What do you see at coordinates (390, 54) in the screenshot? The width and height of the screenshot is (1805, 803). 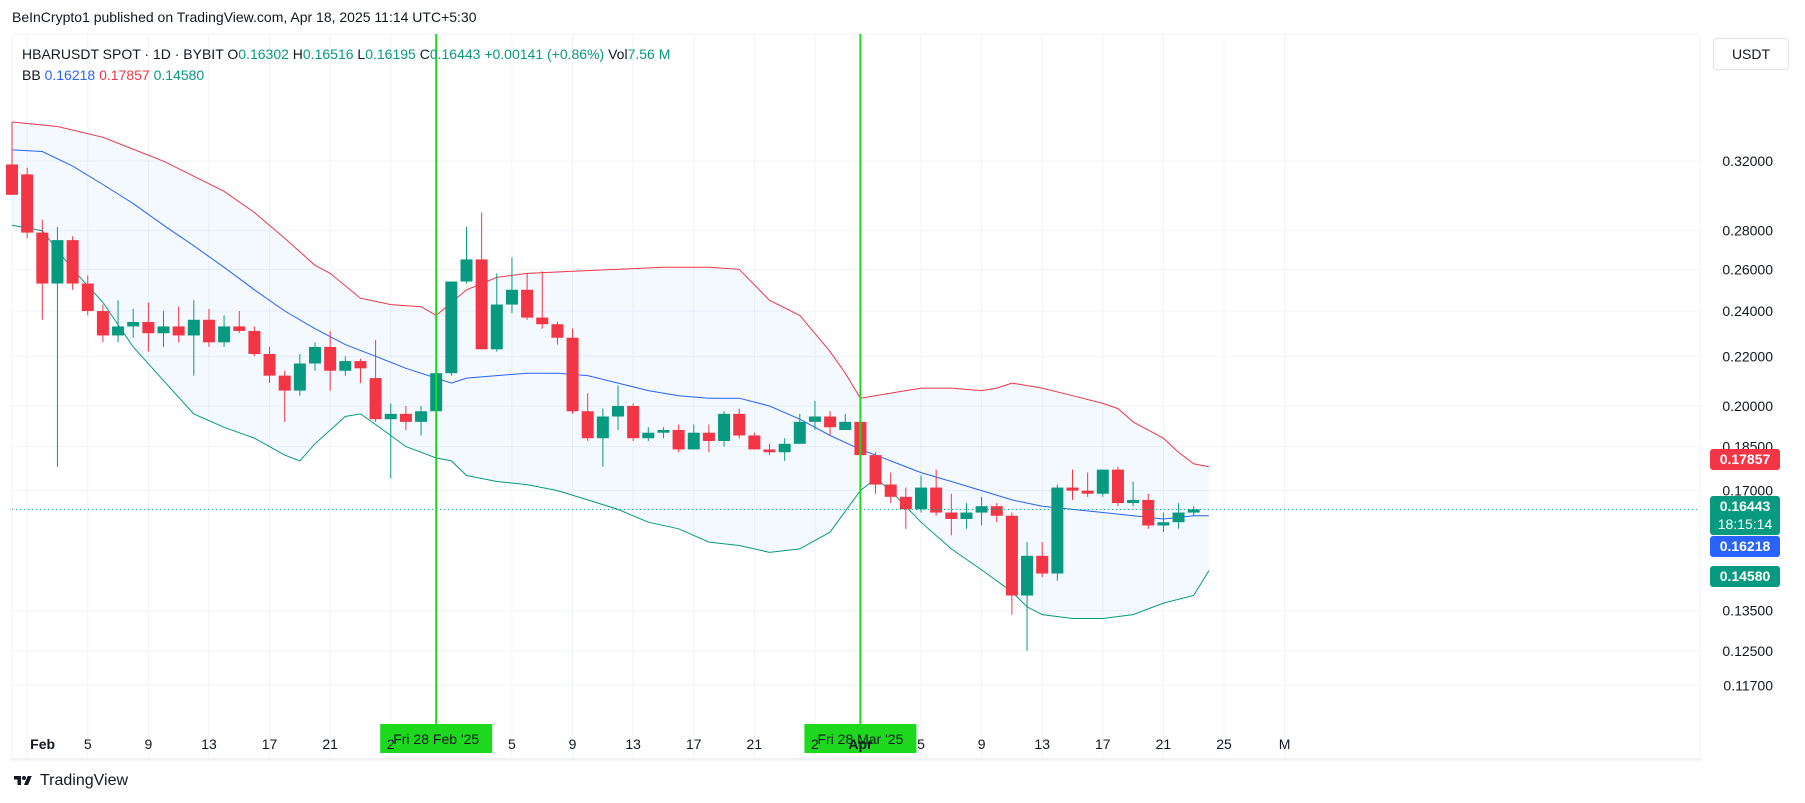 I see `low-value: 0.16195` at bounding box center [390, 54].